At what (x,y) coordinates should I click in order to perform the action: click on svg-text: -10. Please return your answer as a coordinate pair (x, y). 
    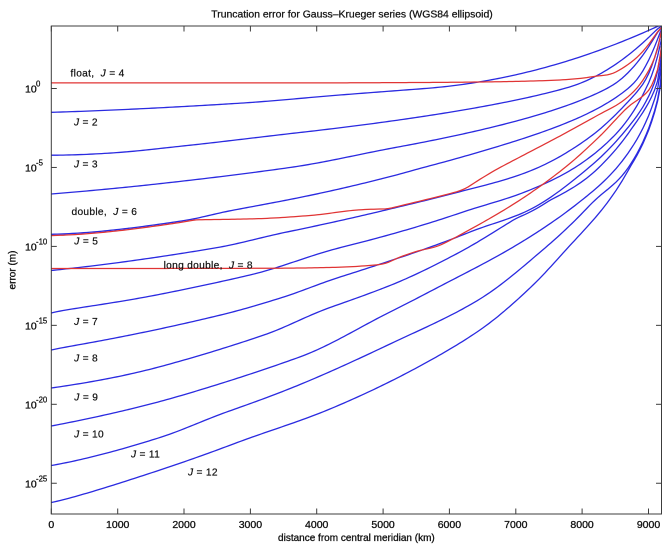
    Looking at the image, I should click on (42, 242).